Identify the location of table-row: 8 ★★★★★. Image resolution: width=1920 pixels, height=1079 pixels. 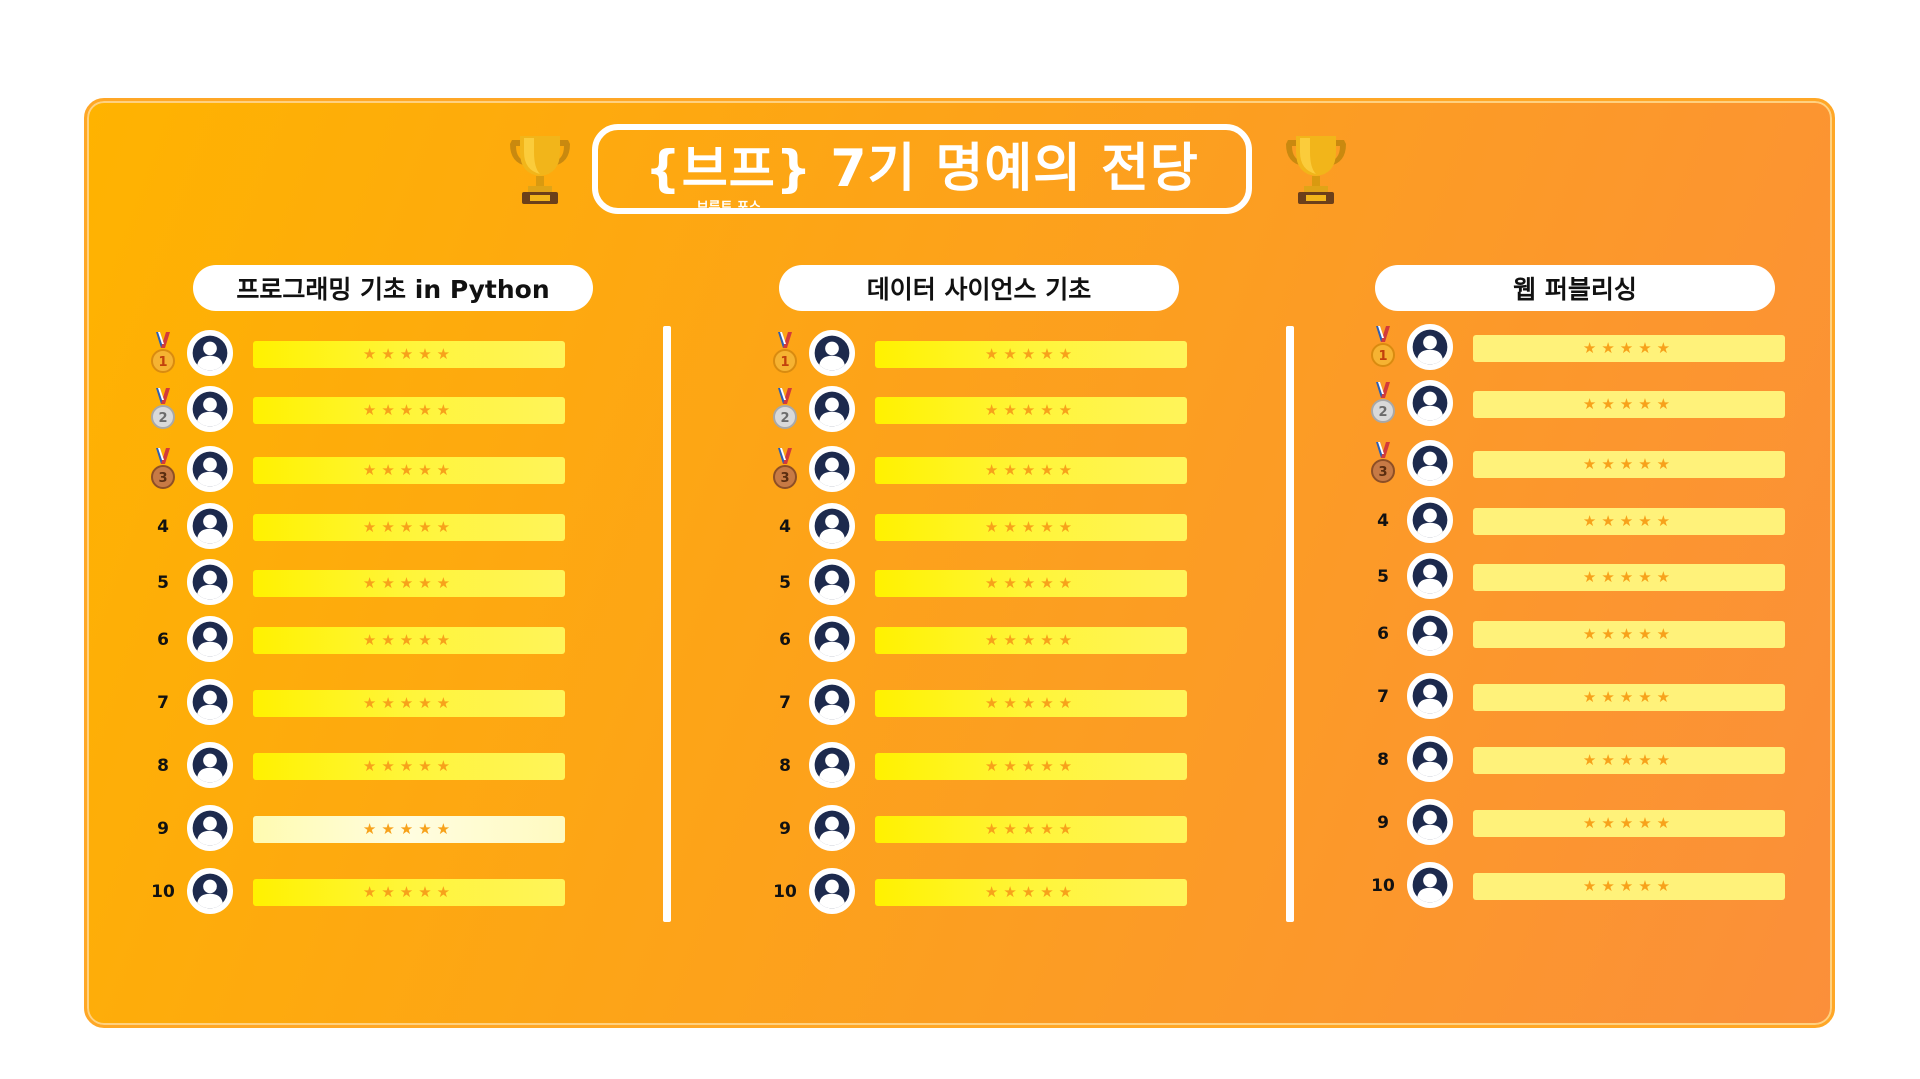
(980, 766).